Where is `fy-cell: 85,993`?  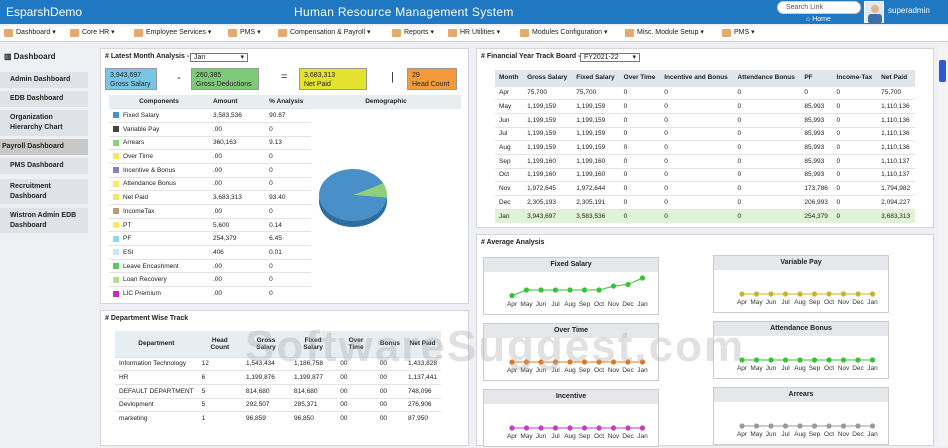 fy-cell: 85,993 is located at coordinates (816, 106).